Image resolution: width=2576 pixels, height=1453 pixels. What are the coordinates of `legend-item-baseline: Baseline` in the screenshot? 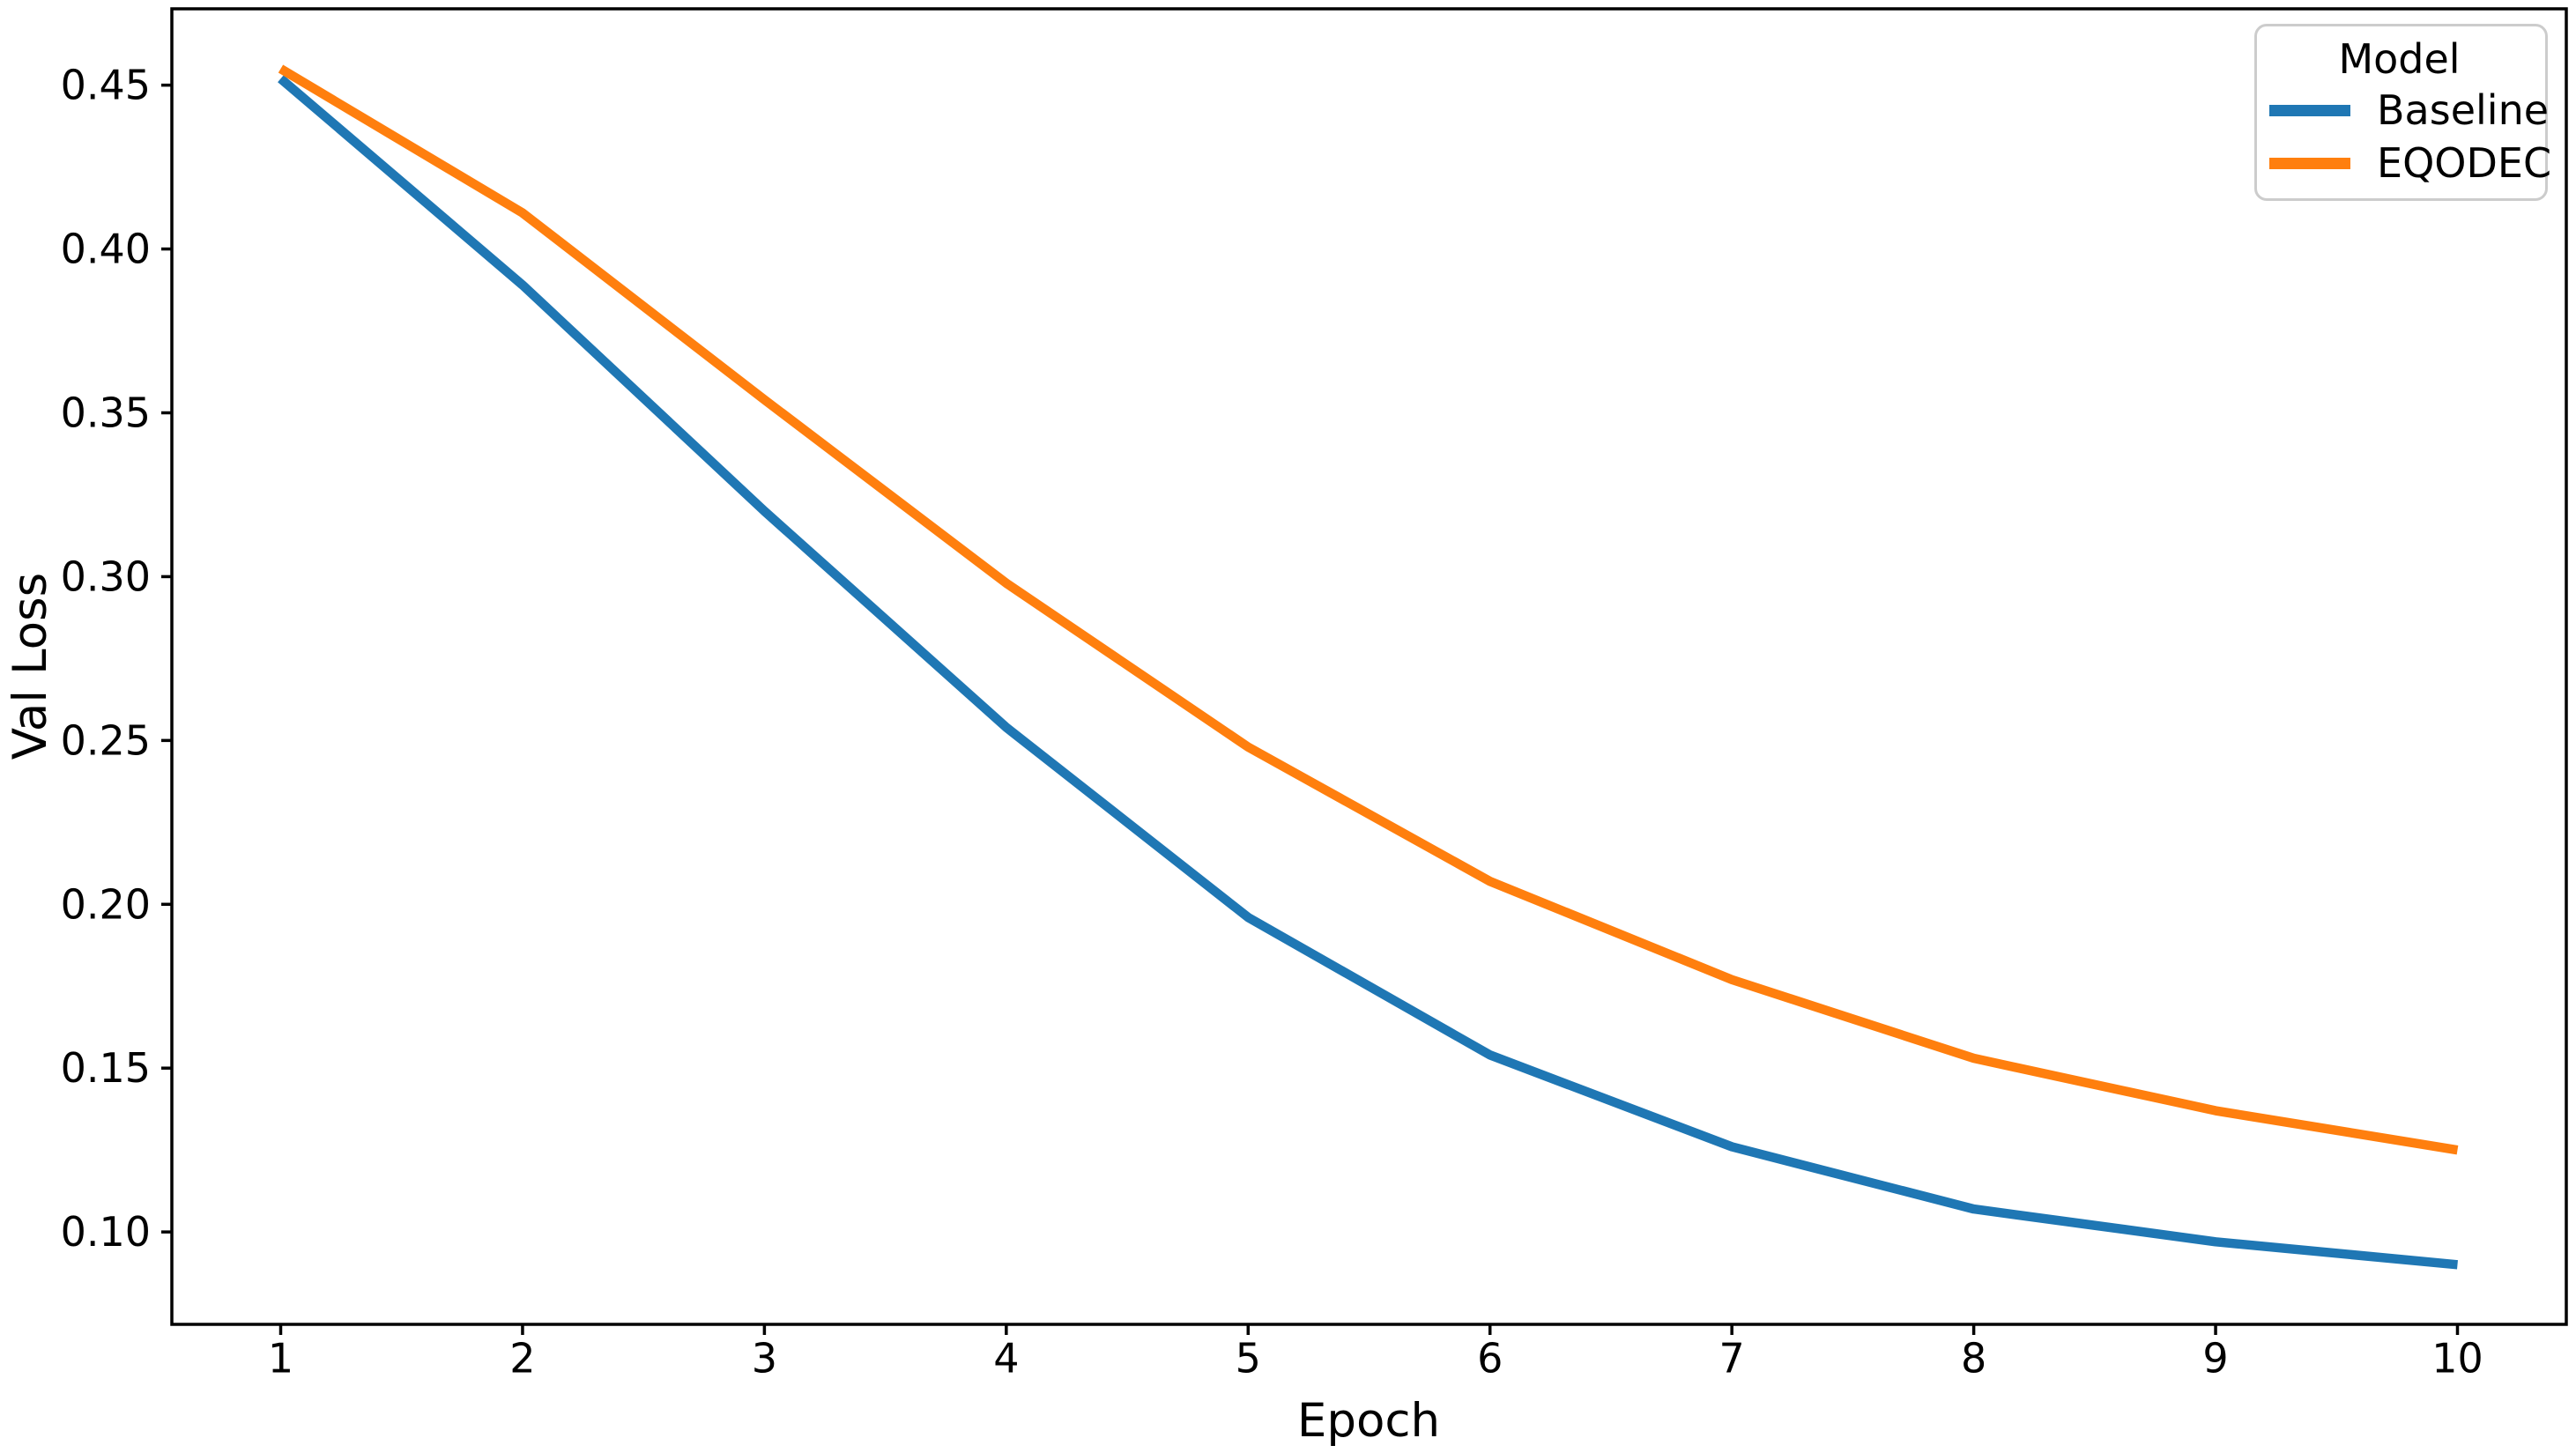 It's located at (2409, 110).